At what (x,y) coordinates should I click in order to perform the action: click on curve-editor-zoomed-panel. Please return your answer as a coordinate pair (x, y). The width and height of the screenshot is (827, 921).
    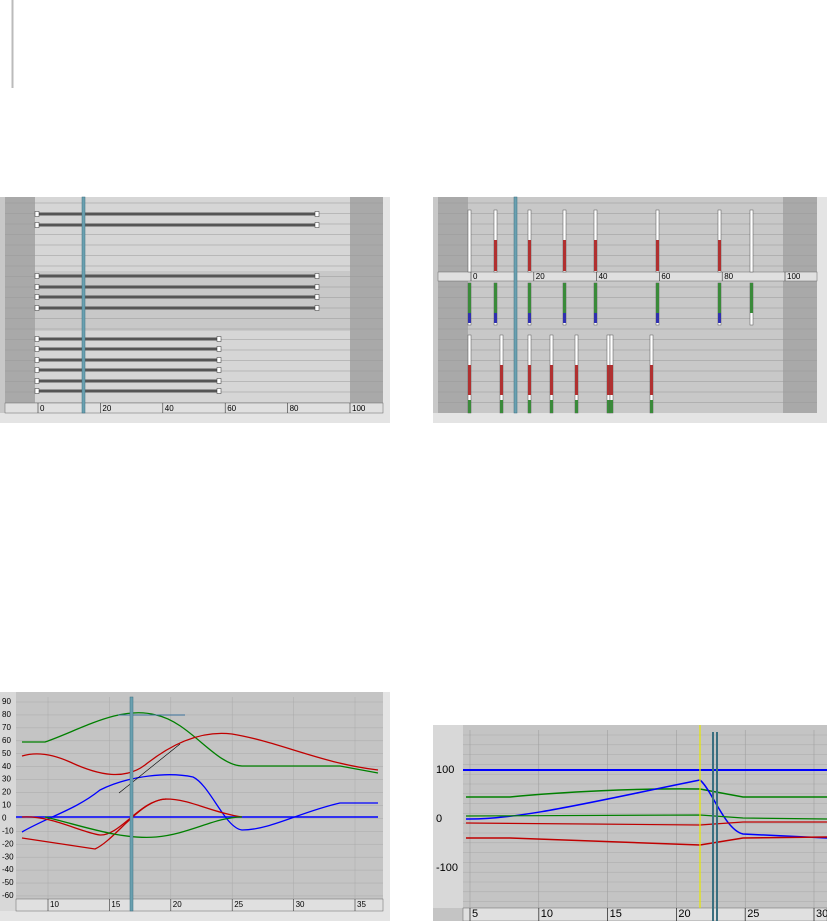
    Looking at the image, I should click on (630, 823).